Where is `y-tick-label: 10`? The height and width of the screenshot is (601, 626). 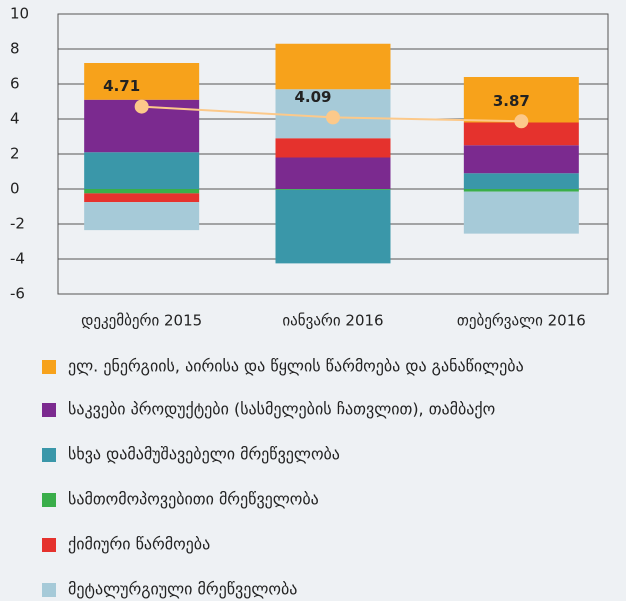
y-tick-label: 10 is located at coordinates (19, 14).